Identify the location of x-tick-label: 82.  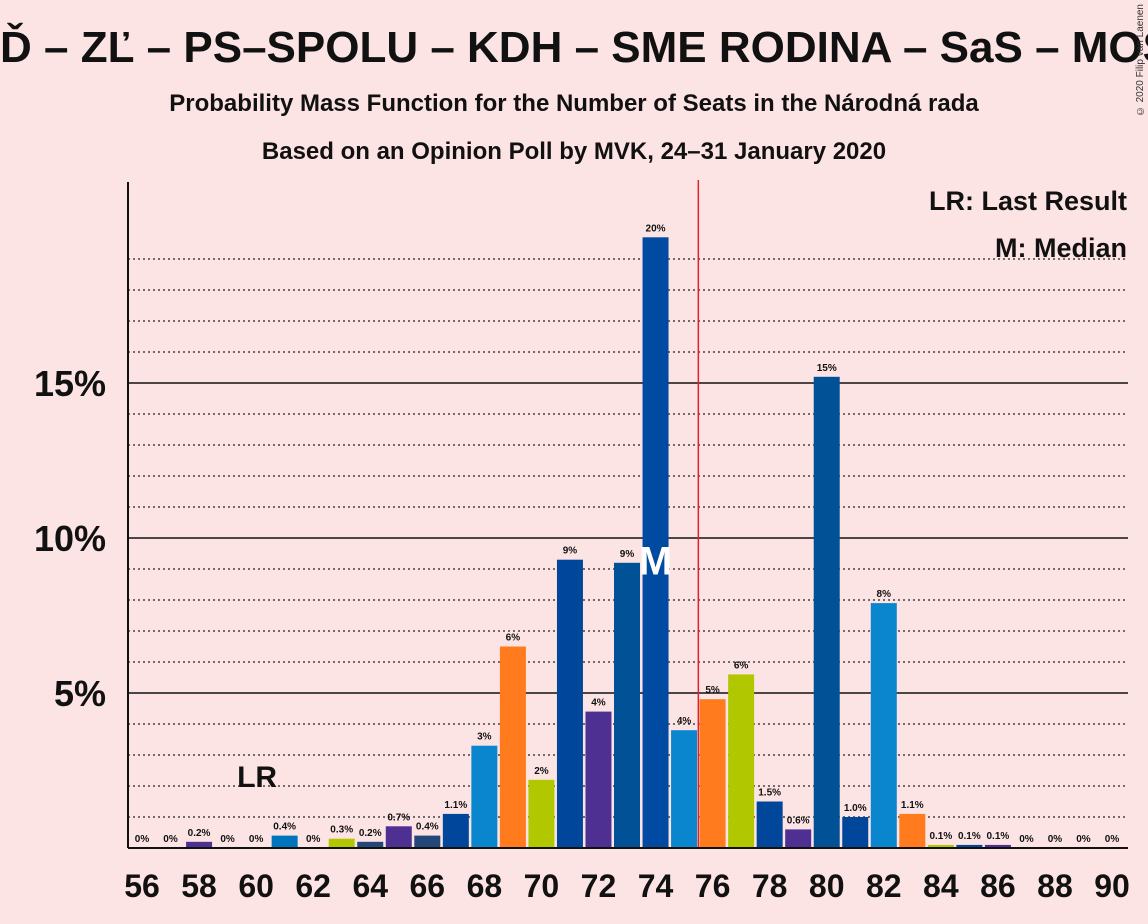
(884, 886).